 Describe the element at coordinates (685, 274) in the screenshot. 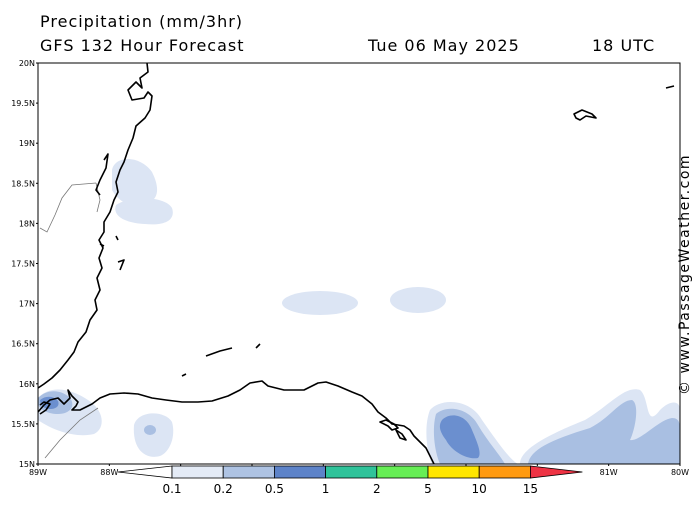

I see `credit-text: © www.PassageWeather.com` at that location.